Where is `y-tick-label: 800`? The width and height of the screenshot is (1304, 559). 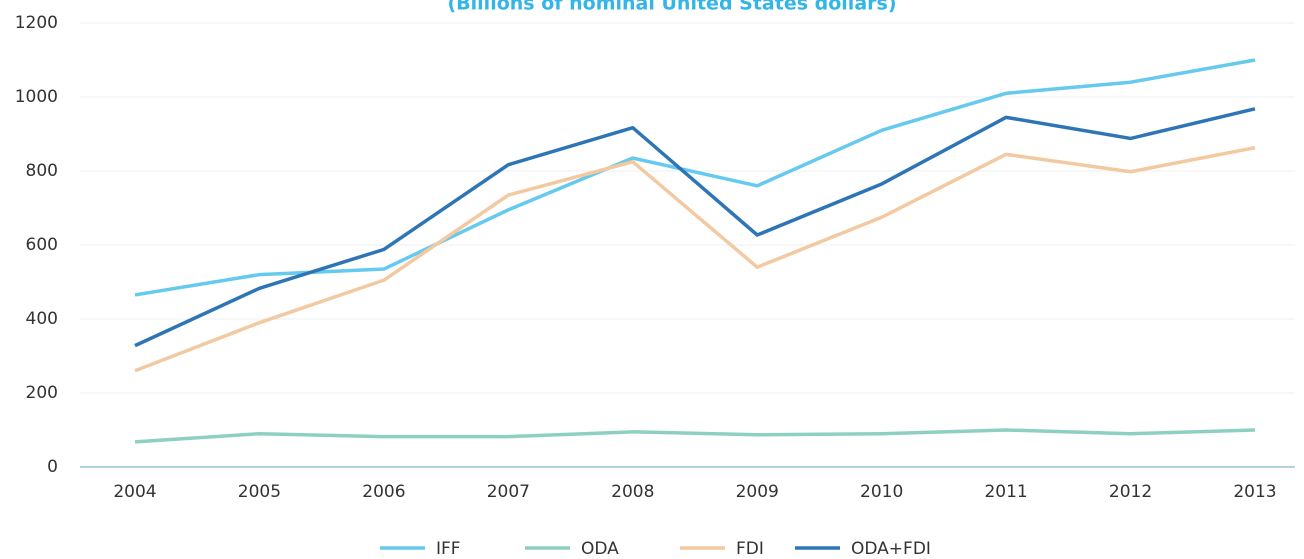 y-tick-label: 800 is located at coordinates (42, 171).